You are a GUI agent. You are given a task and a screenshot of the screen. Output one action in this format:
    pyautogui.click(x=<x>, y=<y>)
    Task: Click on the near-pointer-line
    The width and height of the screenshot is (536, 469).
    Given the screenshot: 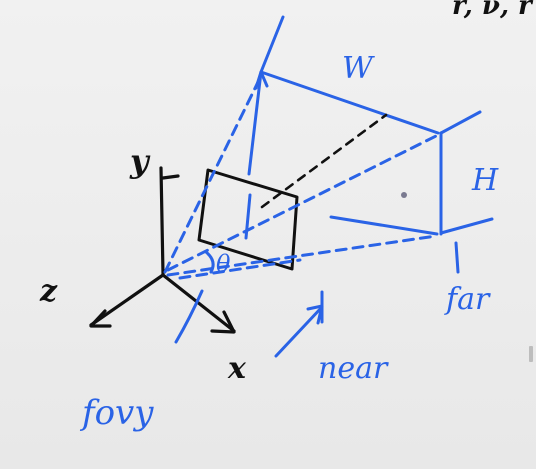 What is the action you would take?
    pyautogui.click(x=299, y=331)
    